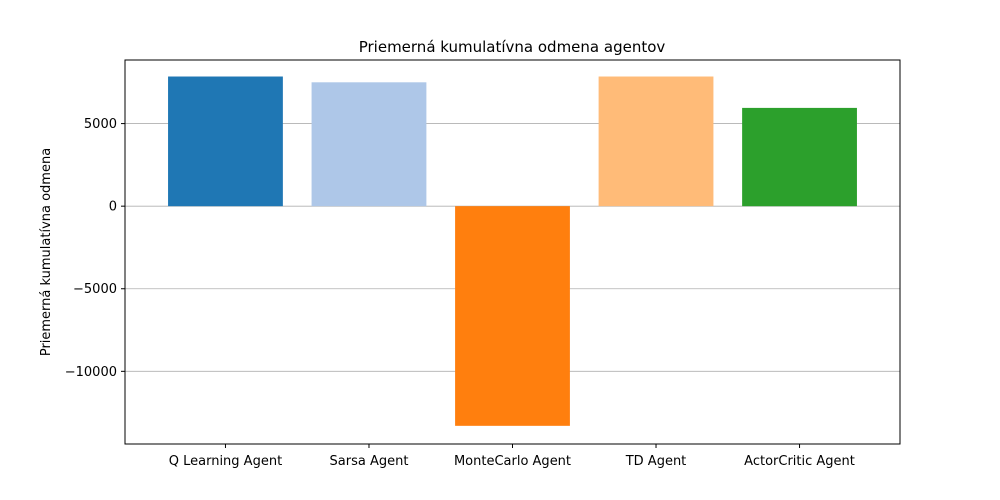 Image resolution: width=1000 pixels, height=500 pixels. What do you see at coordinates (369, 461) in the screenshot?
I see `x-tick-label: Sarsa Agent` at bounding box center [369, 461].